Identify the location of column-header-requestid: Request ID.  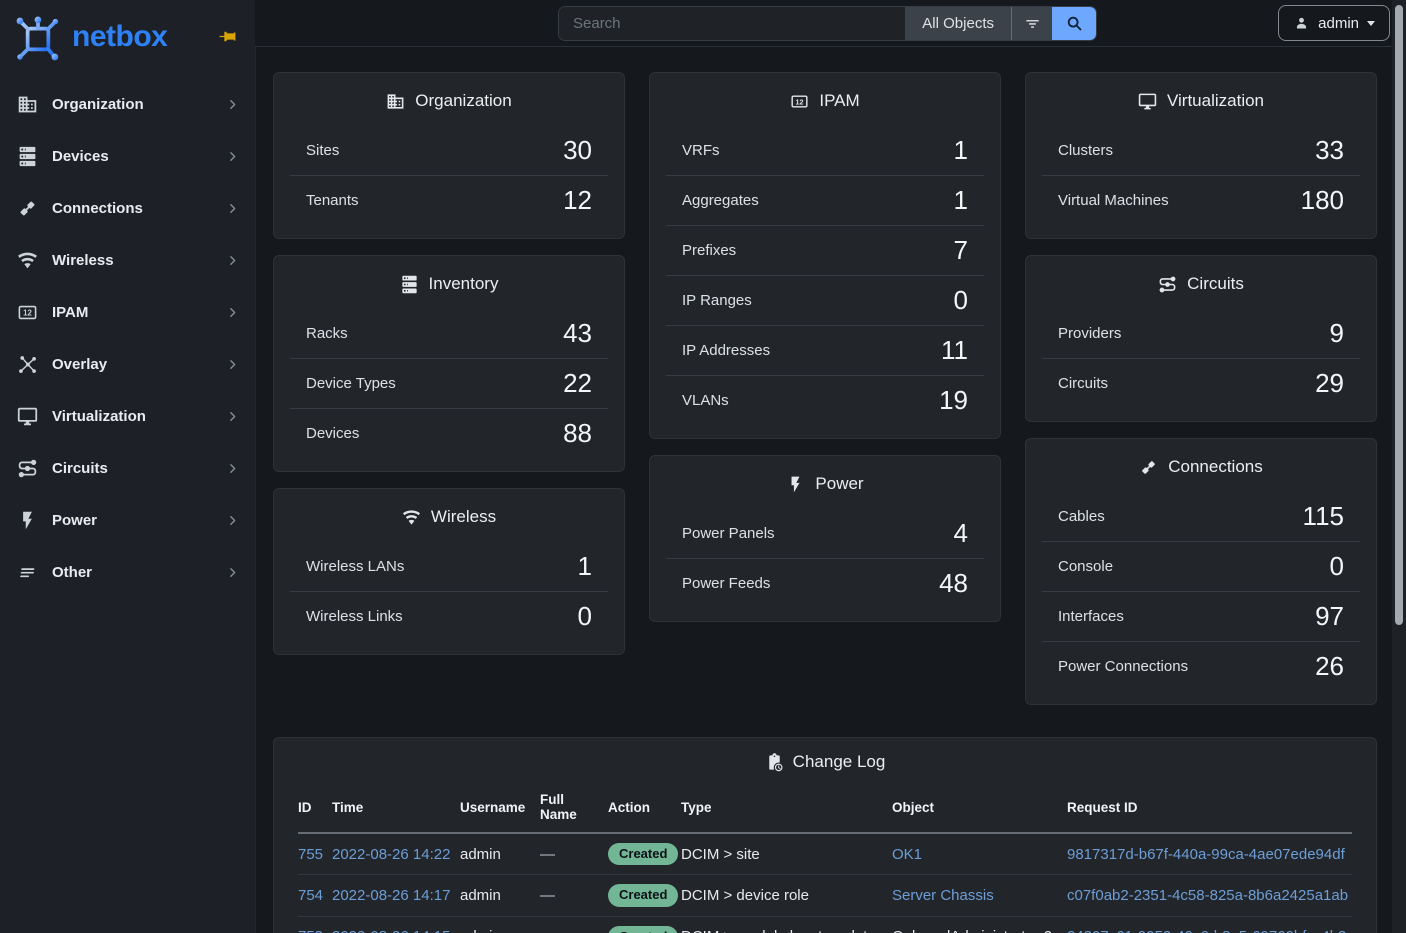
(1209, 810).